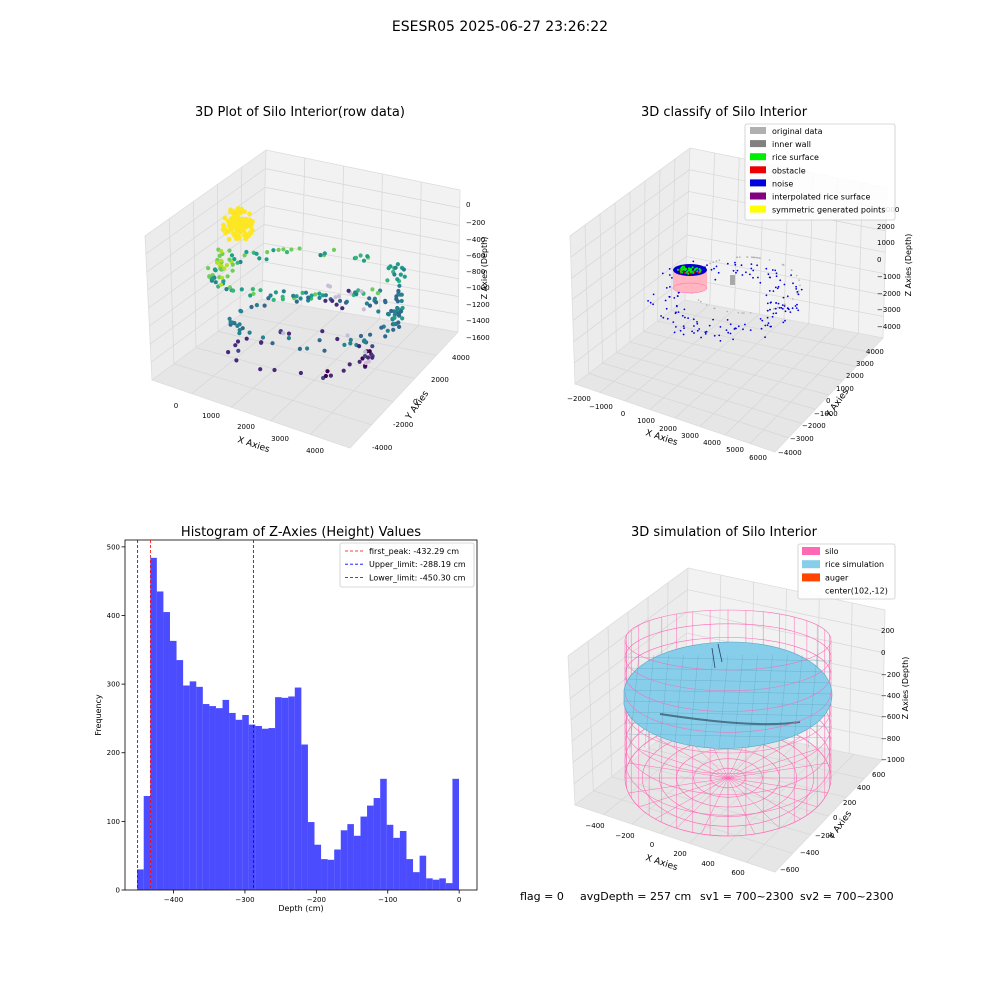 The height and width of the screenshot is (1000, 1000). Describe the element at coordinates (712, 443) in the screenshot. I see `classify-x-tick-label: 4000` at that location.